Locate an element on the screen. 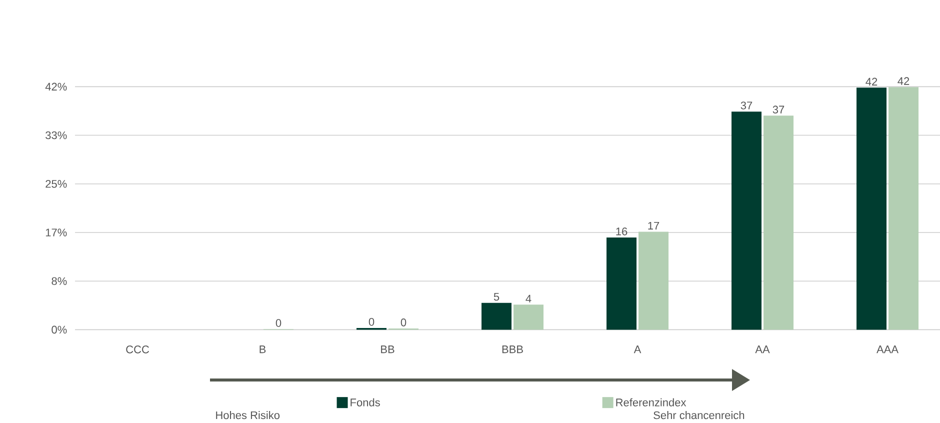  data-label: 16 is located at coordinates (622, 232).